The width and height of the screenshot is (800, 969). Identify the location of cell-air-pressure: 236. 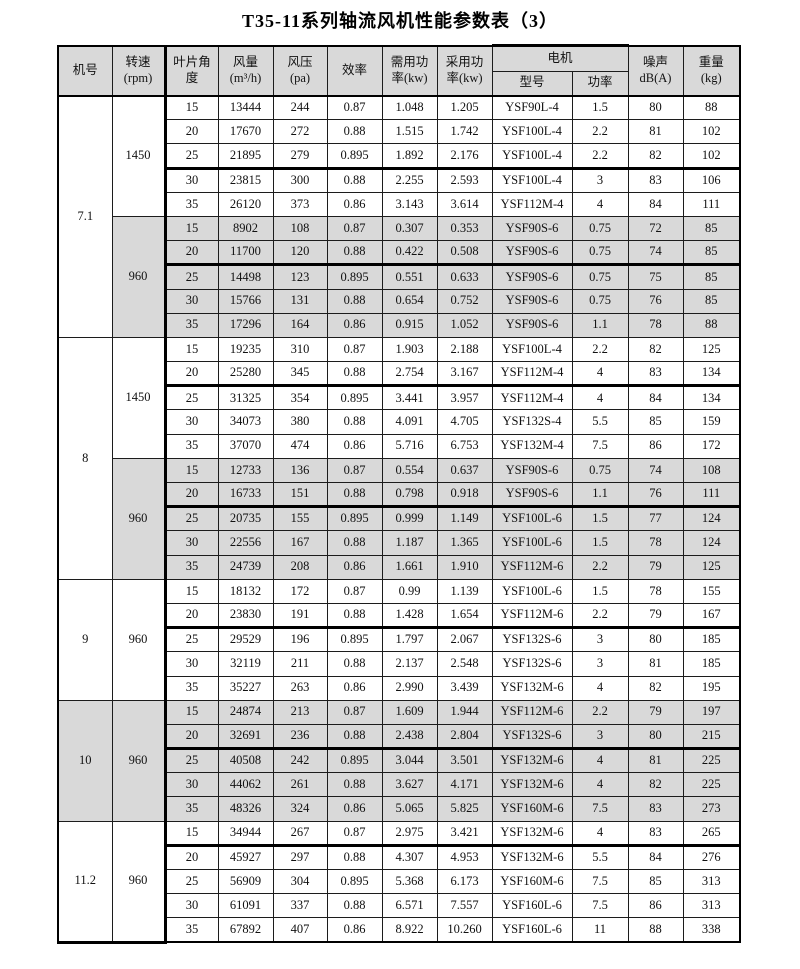
(300, 737).